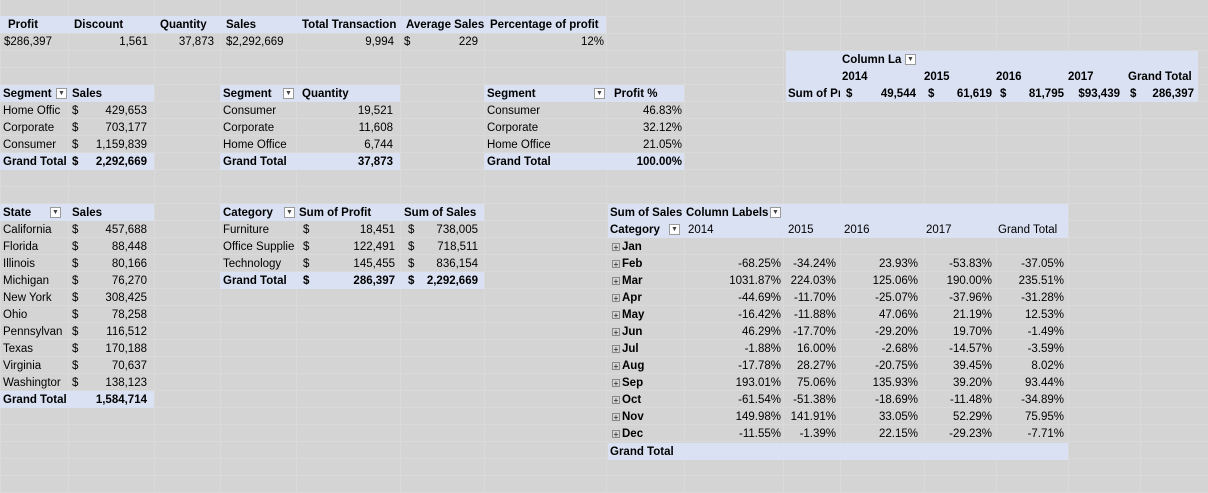 The width and height of the screenshot is (1208, 493). Describe the element at coordinates (19, 264) in the screenshot. I see `state-name: Illinois` at that location.